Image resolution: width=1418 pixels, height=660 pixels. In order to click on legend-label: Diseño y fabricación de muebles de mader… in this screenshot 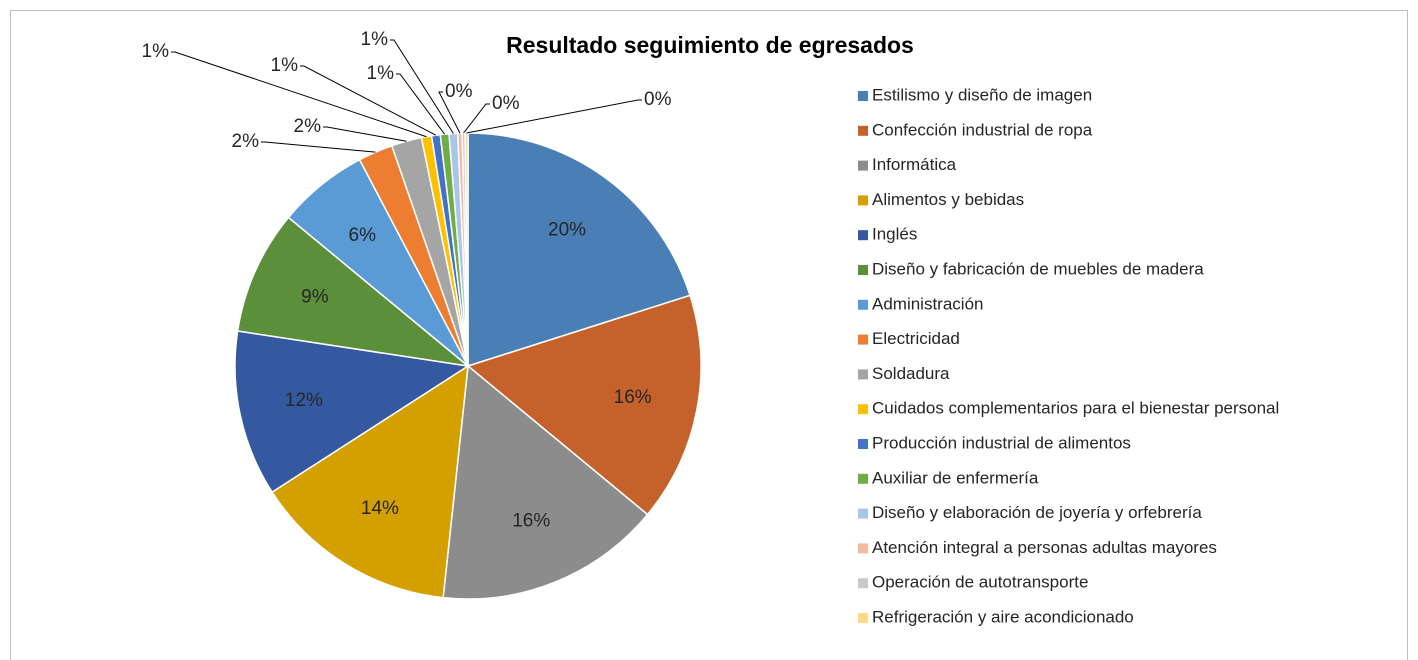, I will do `click(1038, 268)`.